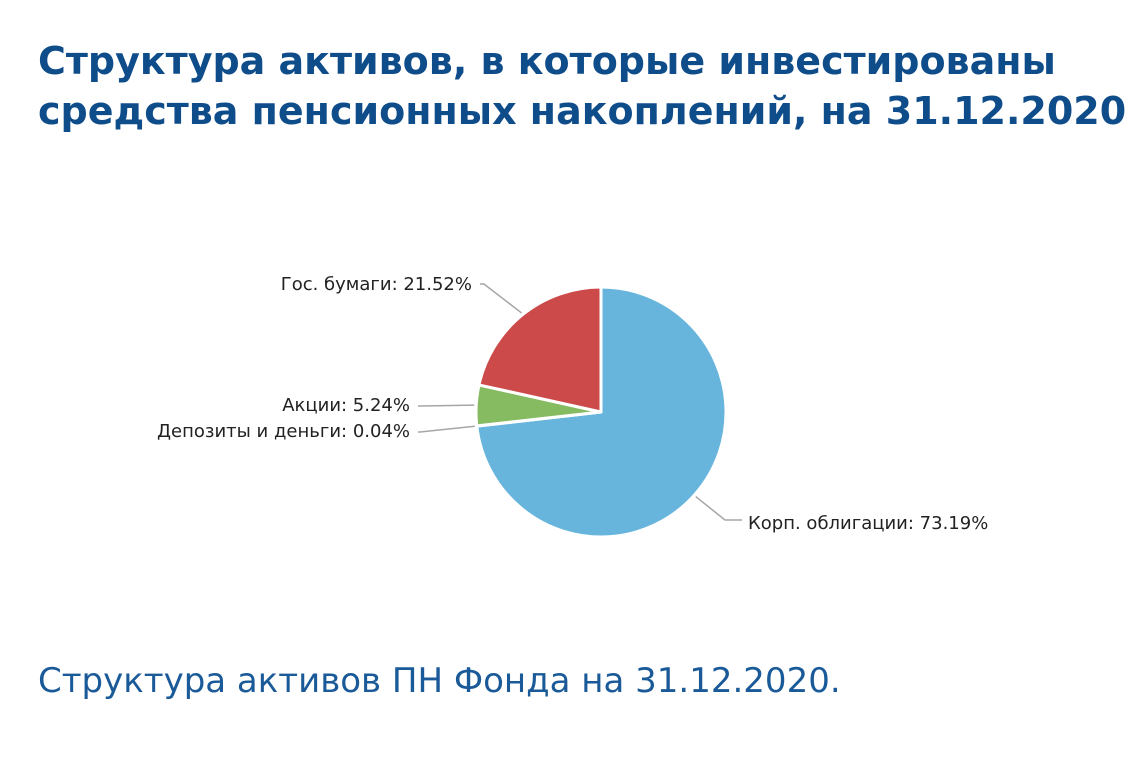 The width and height of the screenshot is (1144, 774). What do you see at coordinates (446, 405) in the screenshot?
I see `leader-line-stocks` at bounding box center [446, 405].